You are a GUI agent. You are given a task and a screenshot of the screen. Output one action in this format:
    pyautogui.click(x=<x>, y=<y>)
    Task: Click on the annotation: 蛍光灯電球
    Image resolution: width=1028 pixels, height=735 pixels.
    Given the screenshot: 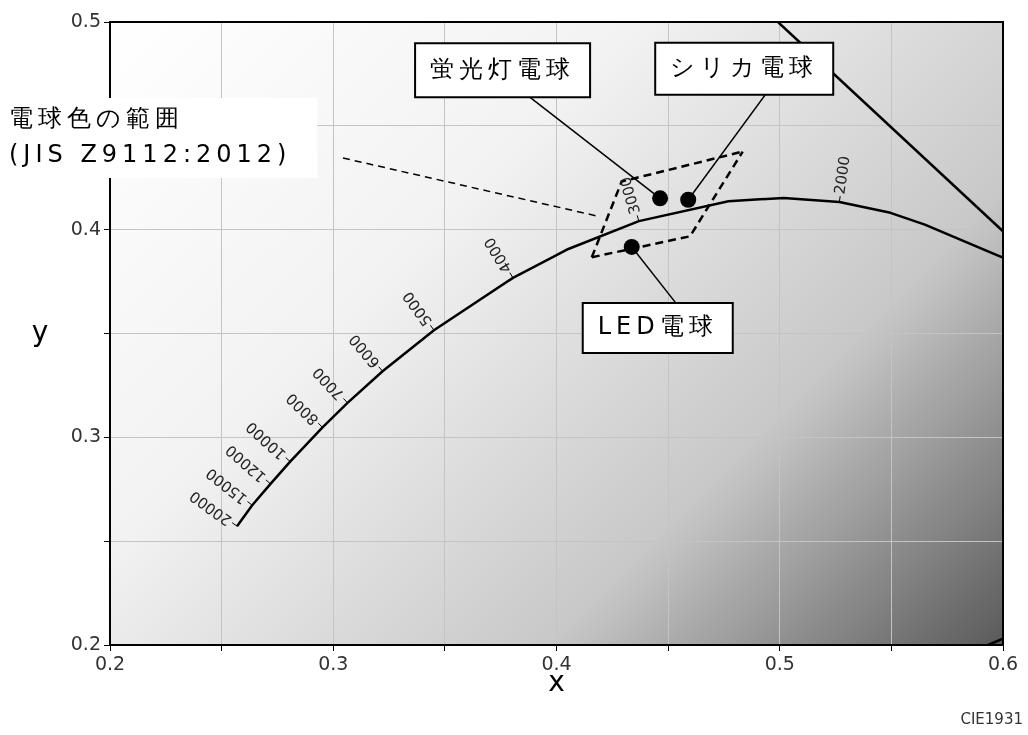 What is the action you would take?
    pyautogui.click(x=503, y=68)
    